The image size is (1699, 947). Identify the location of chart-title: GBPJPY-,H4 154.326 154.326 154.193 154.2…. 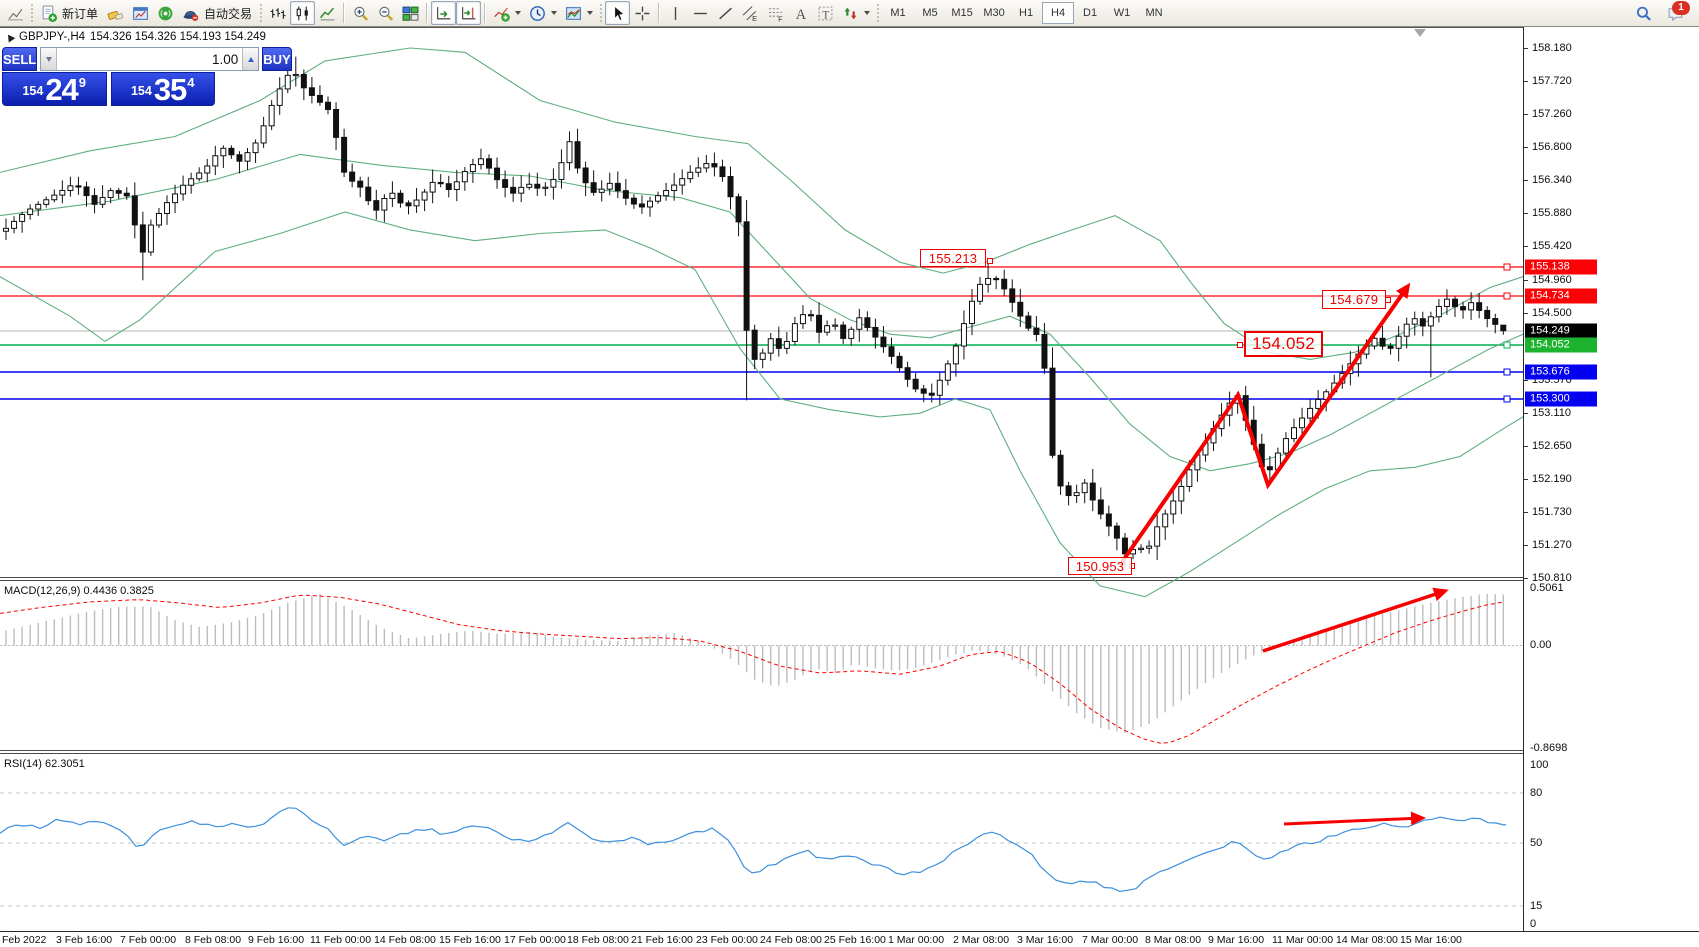
(135, 37).